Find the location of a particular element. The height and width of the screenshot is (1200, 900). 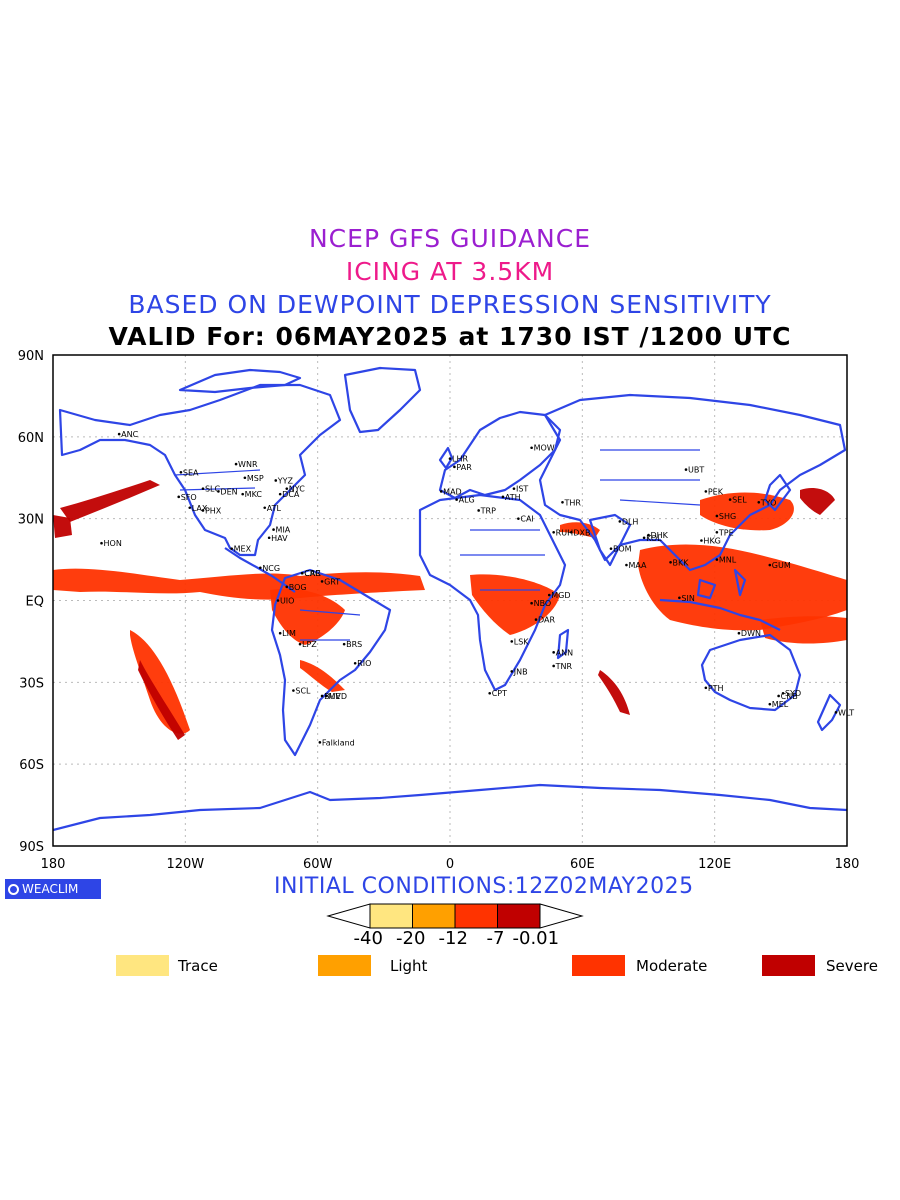

city-label: MIA is located at coordinates (283, 530).